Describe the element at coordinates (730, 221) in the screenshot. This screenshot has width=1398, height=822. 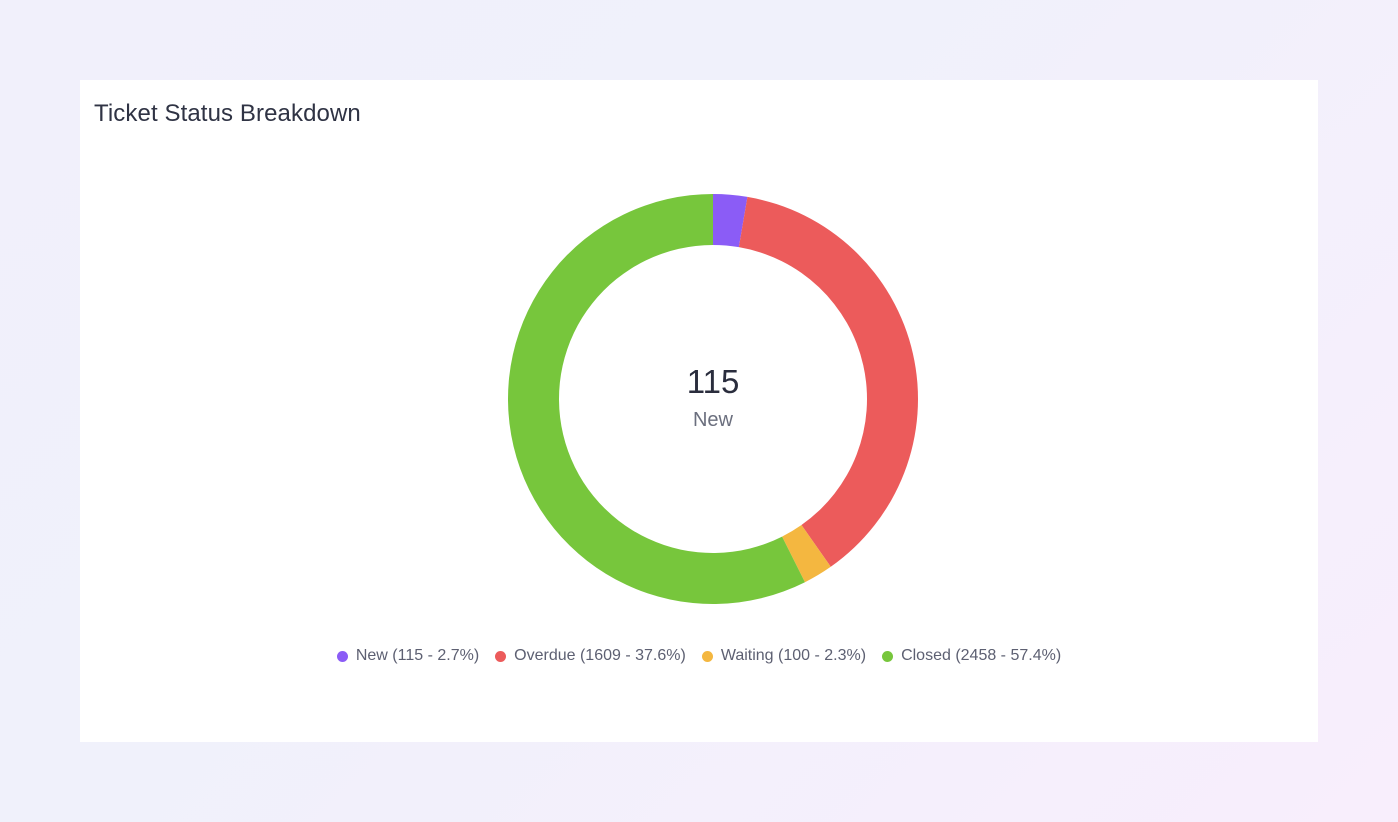
I see `donut-slice-new` at that location.